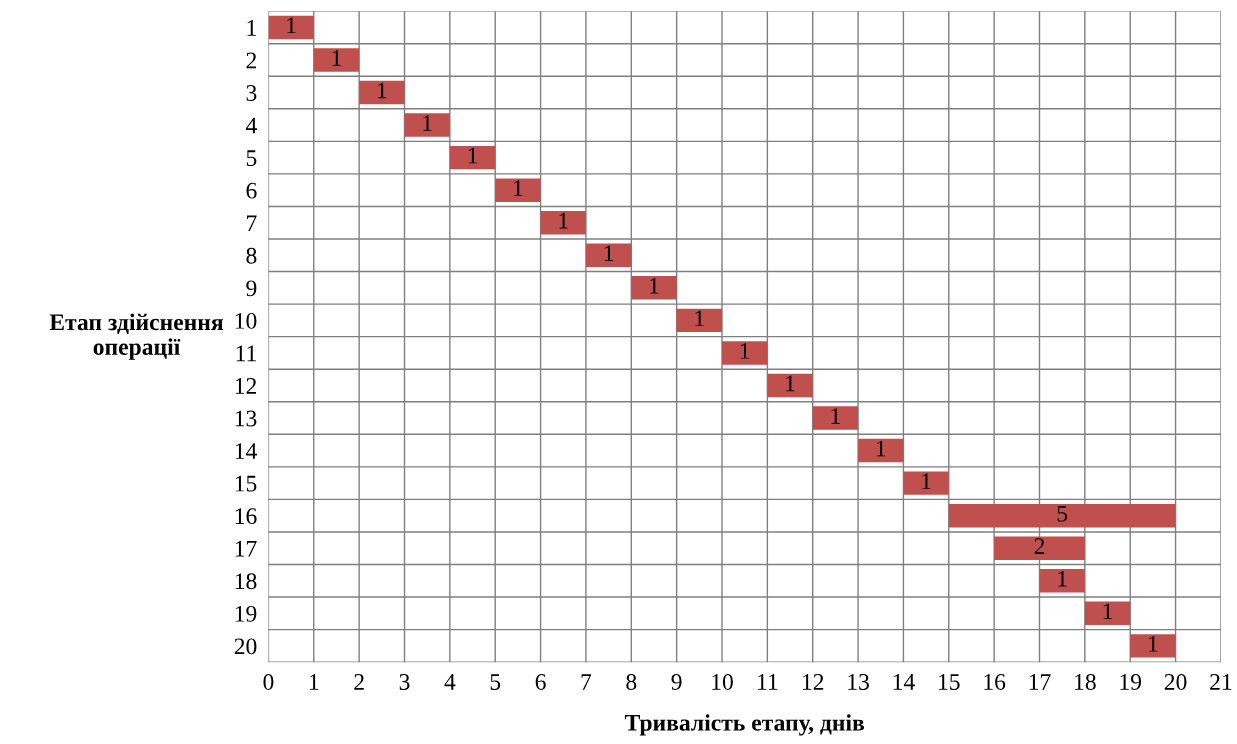 This screenshot has height=744, width=1237. I want to click on data-label: 5, so click(1062, 513).